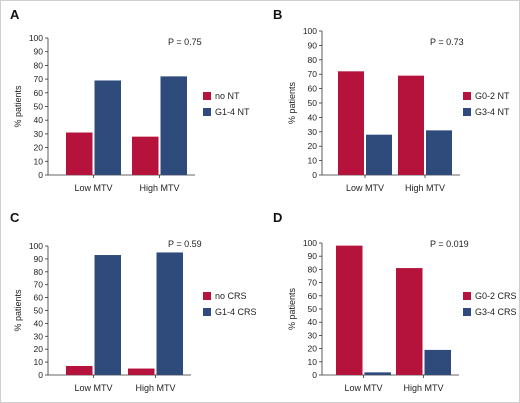  Describe the element at coordinates (93, 388) in the screenshot. I see `panel-c-category-label: Low MTV` at that location.